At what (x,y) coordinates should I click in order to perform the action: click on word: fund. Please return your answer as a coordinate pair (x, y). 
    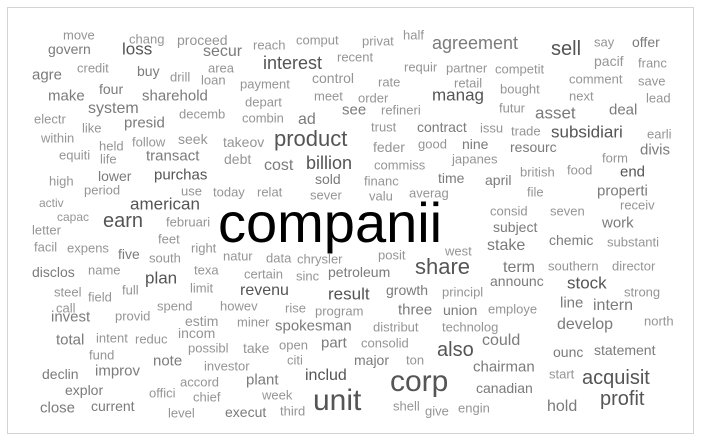
    Looking at the image, I should click on (102, 355).